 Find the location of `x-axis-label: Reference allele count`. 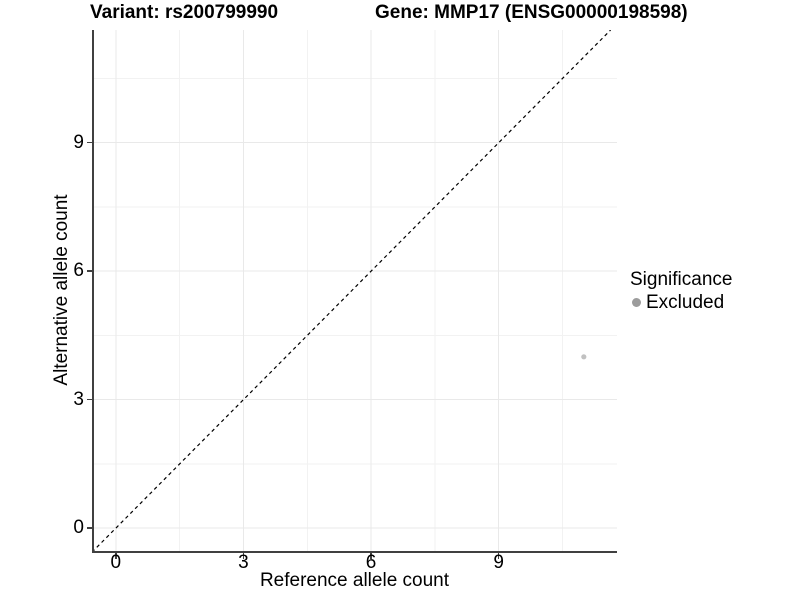

x-axis-label: Reference allele count is located at coordinates (354, 580).